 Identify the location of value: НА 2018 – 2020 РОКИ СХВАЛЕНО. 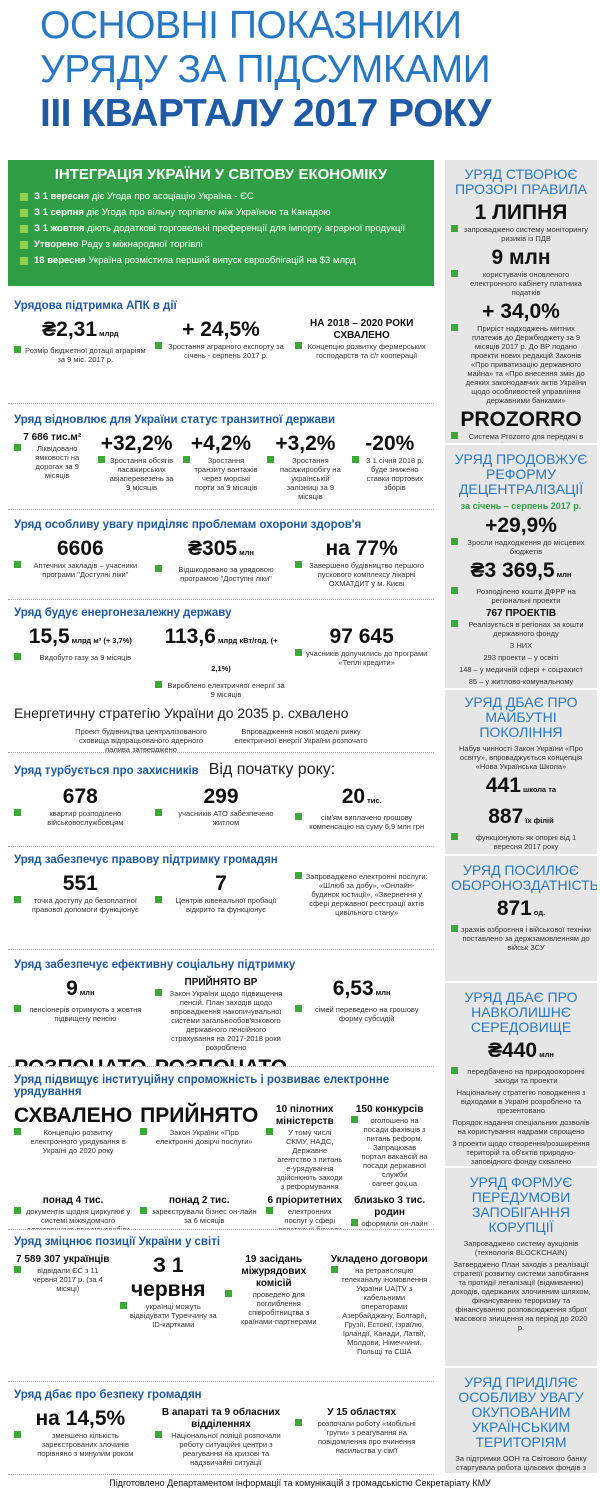
(362, 329).